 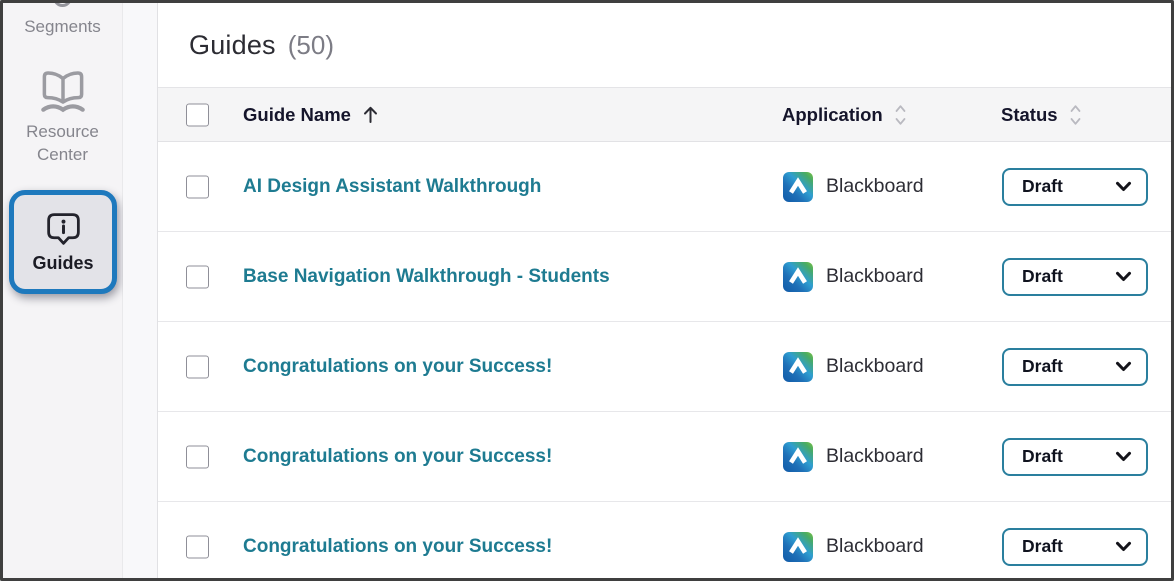 What do you see at coordinates (63, 229) in the screenshot?
I see `guide-tooltip-icon` at bounding box center [63, 229].